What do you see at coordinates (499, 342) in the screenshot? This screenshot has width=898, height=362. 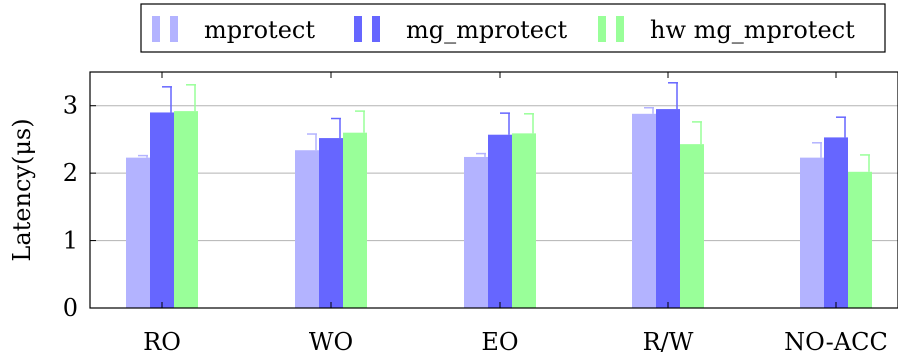 I see `x-tick-label: EO` at bounding box center [499, 342].